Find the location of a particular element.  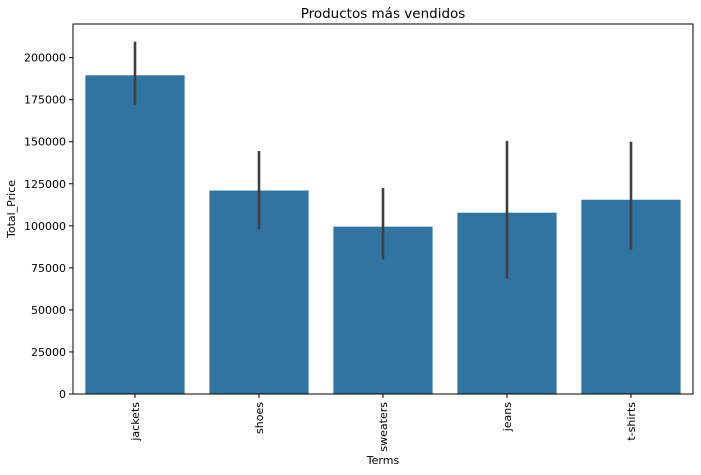

y-tick-label-75000: 75000 is located at coordinates (48, 268).